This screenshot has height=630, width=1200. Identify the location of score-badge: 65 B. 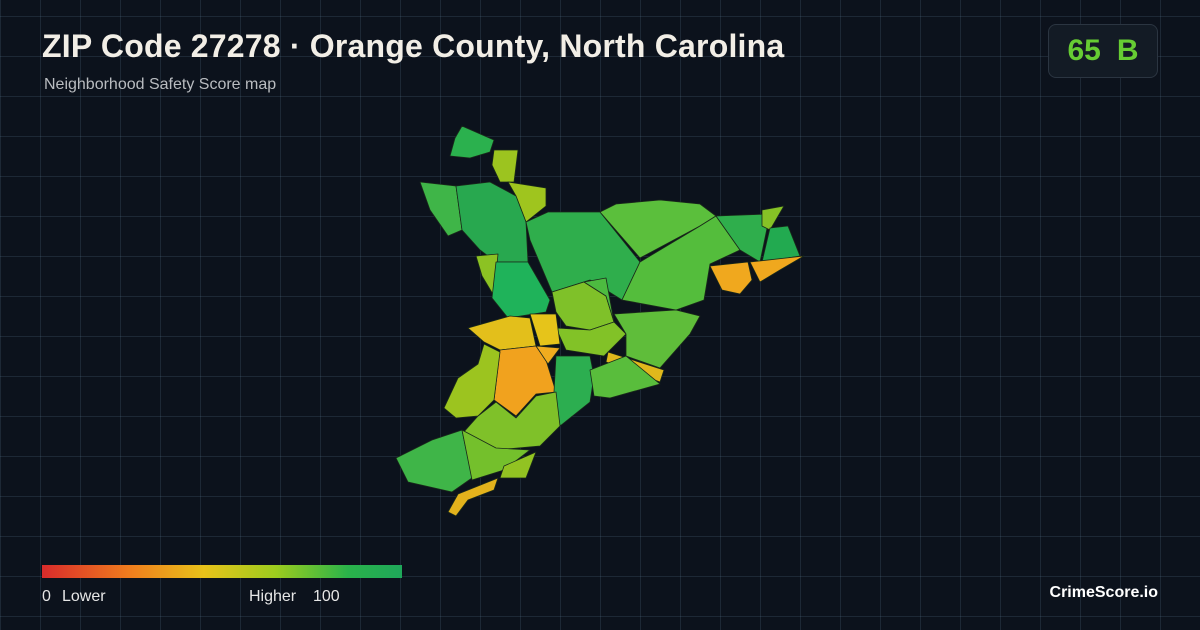
(1103, 51).